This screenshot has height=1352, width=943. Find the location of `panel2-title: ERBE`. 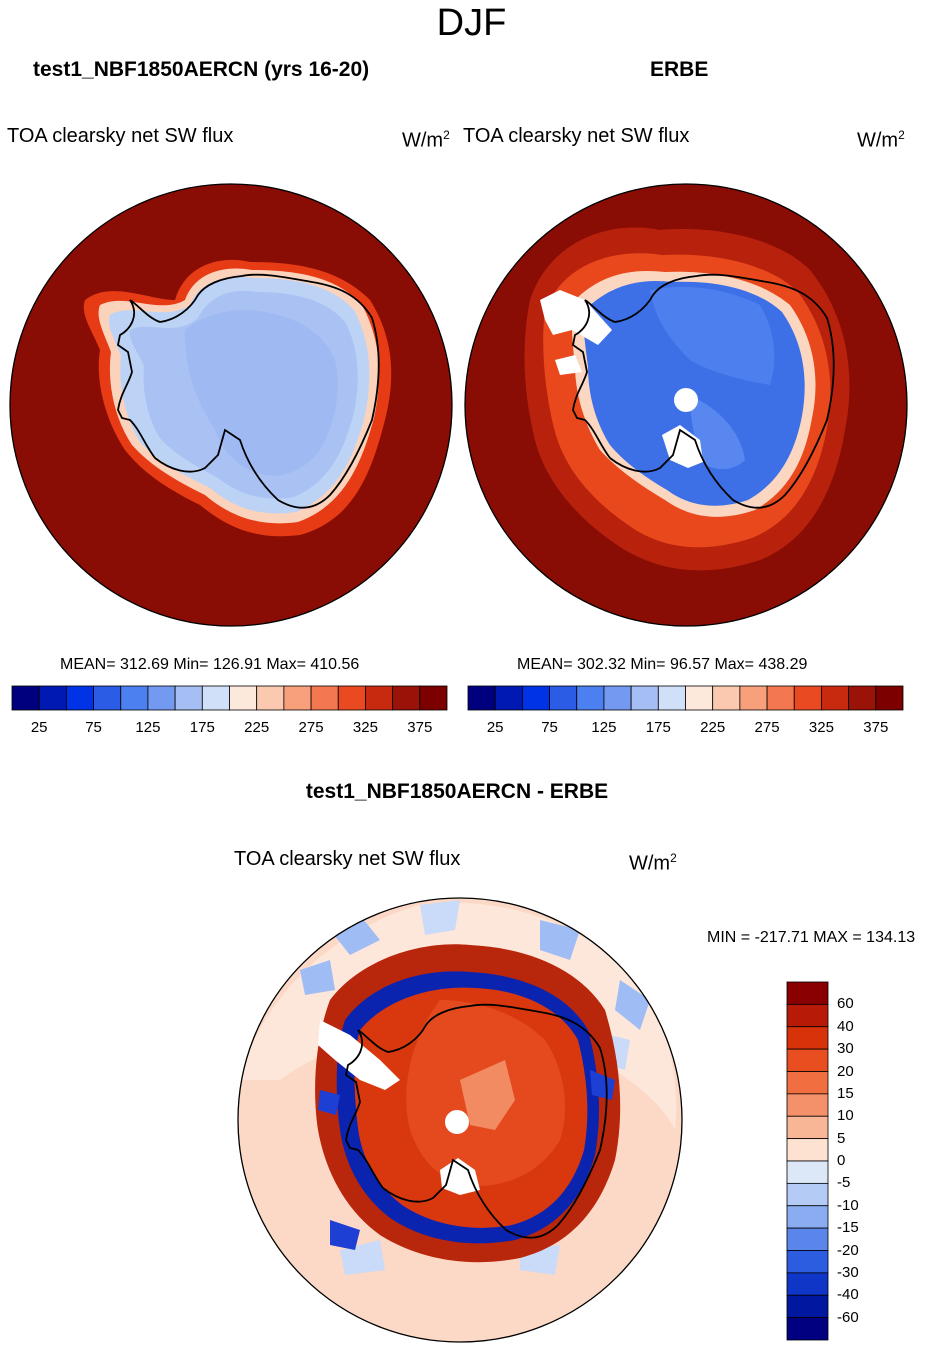

panel2-title: ERBE is located at coordinates (679, 69).